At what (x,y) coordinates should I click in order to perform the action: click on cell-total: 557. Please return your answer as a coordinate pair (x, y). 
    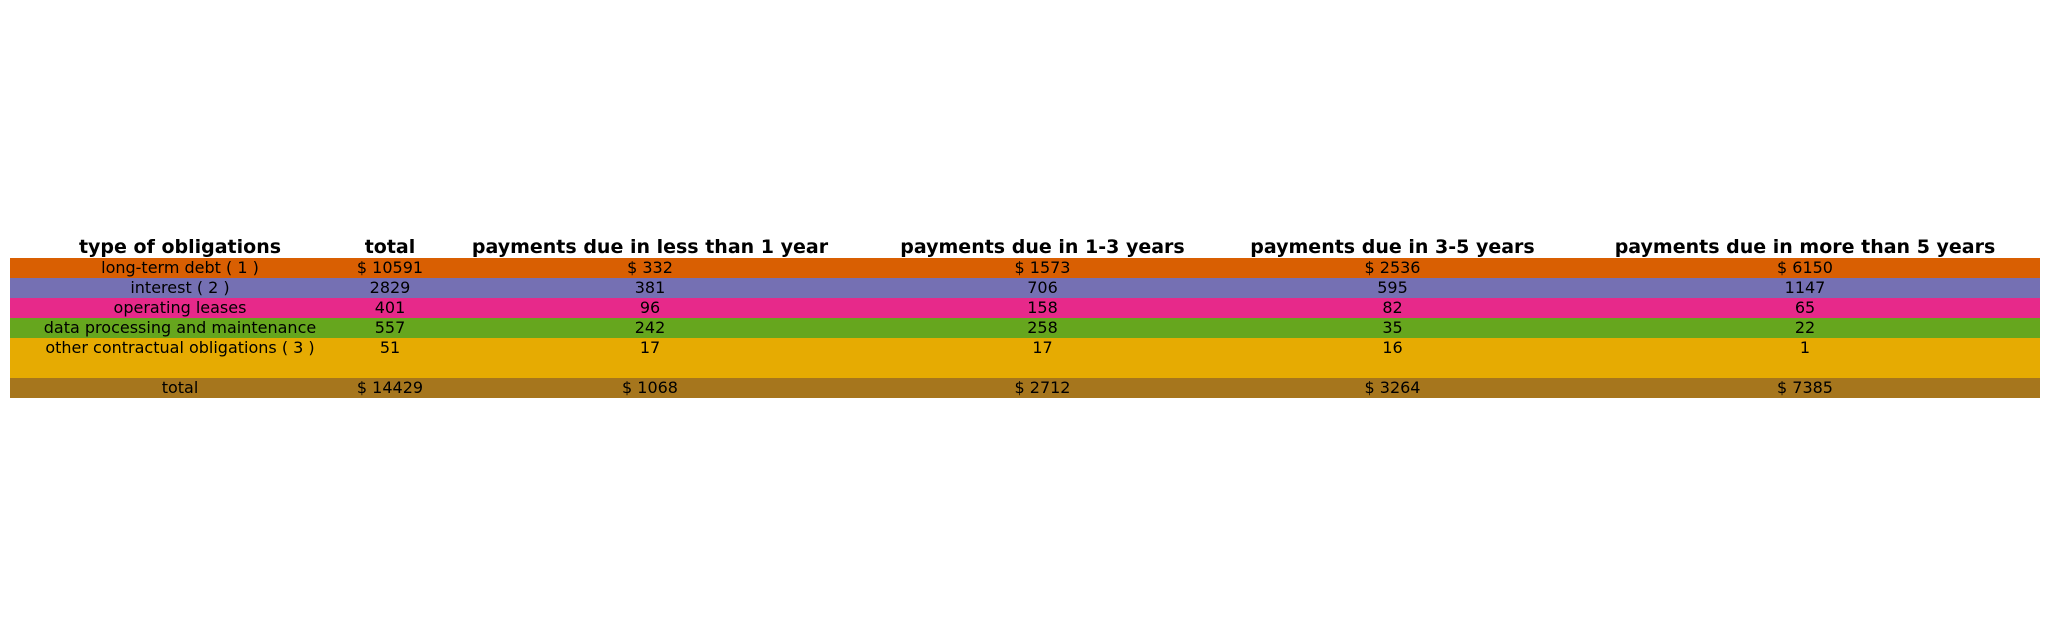
    Looking at the image, I should click on (390, 327).